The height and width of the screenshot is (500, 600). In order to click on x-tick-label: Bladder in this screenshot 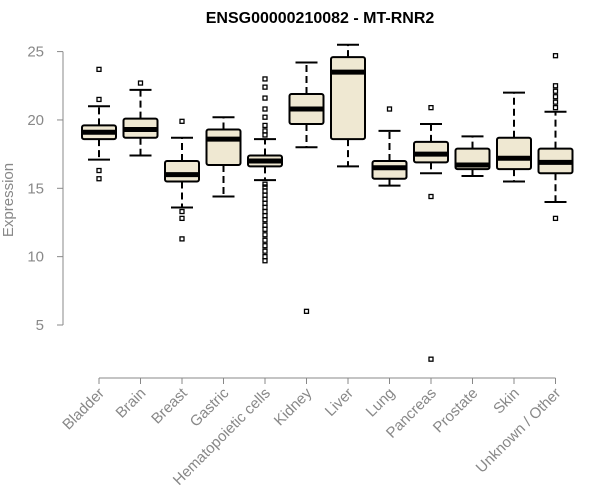, I will do `click(83, 409)`.